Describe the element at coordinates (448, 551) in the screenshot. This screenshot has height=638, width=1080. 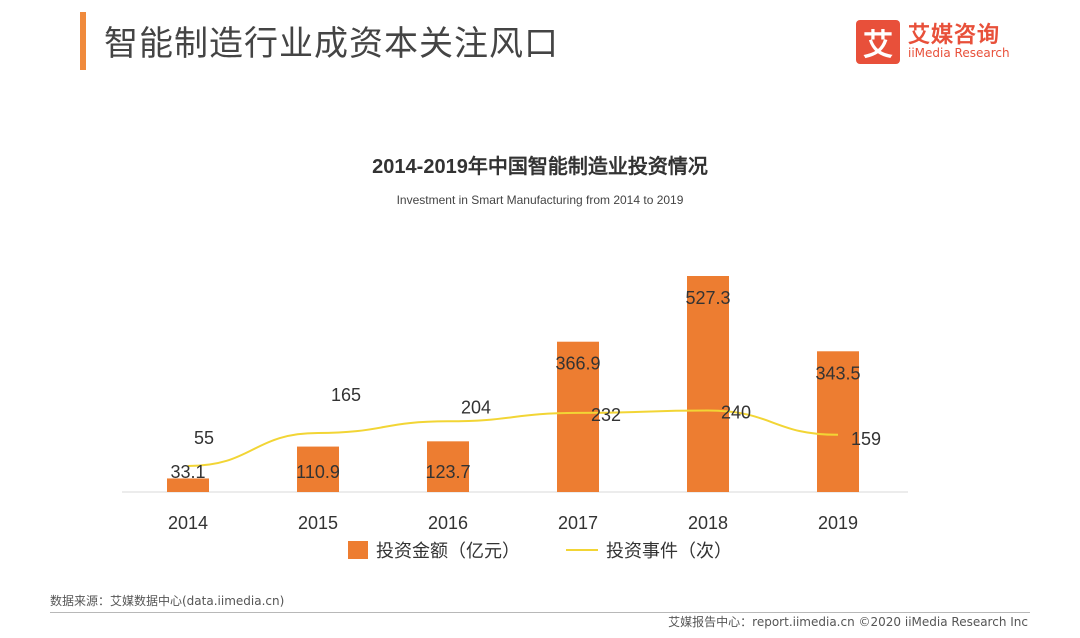
I see `legend-label-amount: 投资金额（亿元）` at that location.